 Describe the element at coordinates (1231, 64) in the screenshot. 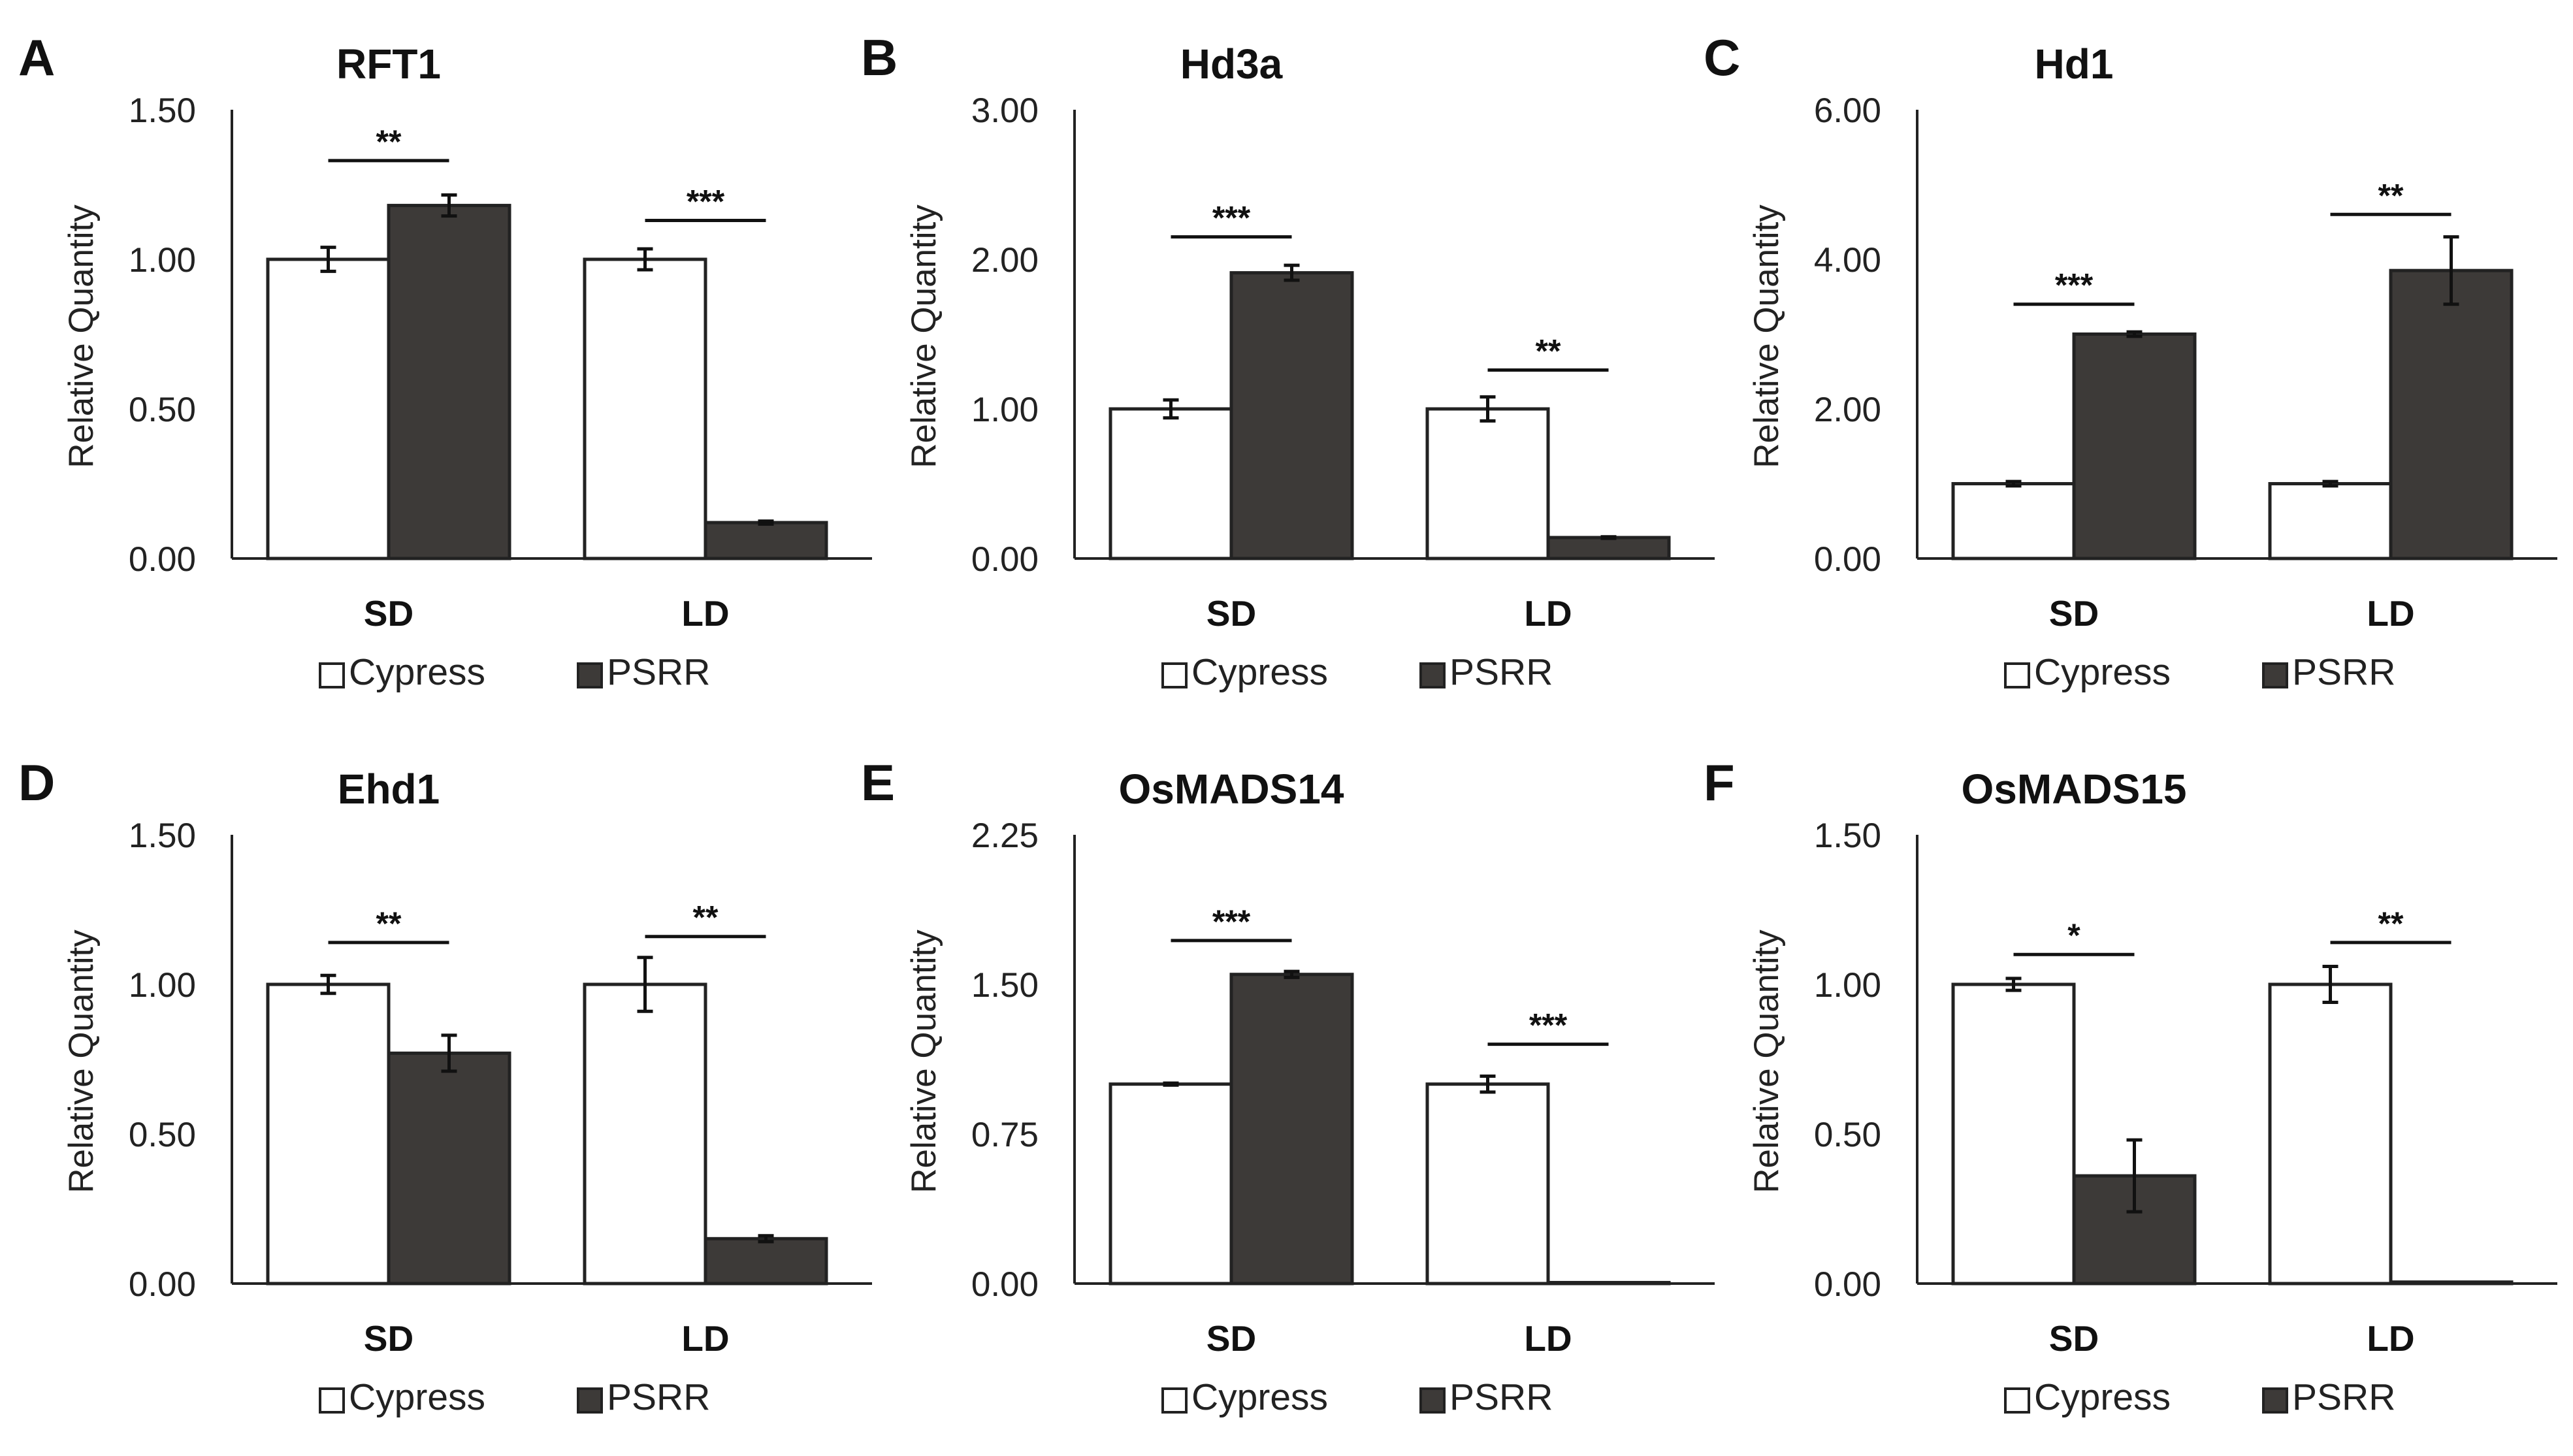

I see `chart-title: Hd3a` at that location.